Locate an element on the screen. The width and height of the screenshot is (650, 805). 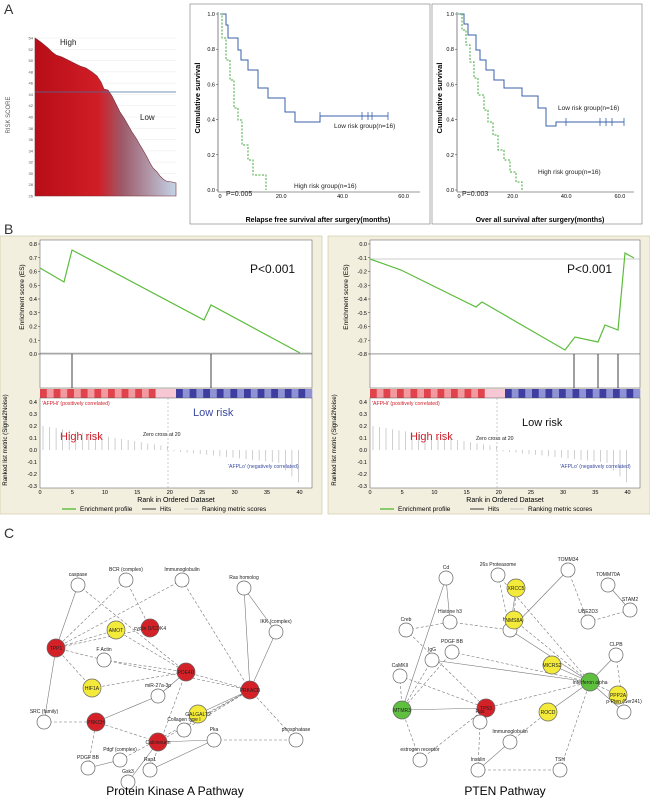
netR-node-label: CaMKII is located at coordinates (400, 666).